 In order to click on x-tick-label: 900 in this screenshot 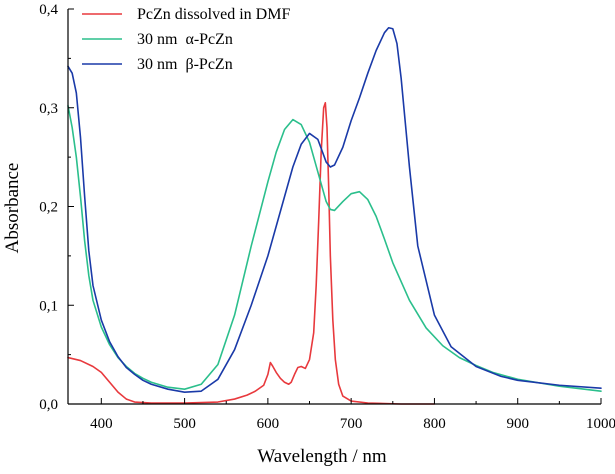, I will do `click(517, 424)`.